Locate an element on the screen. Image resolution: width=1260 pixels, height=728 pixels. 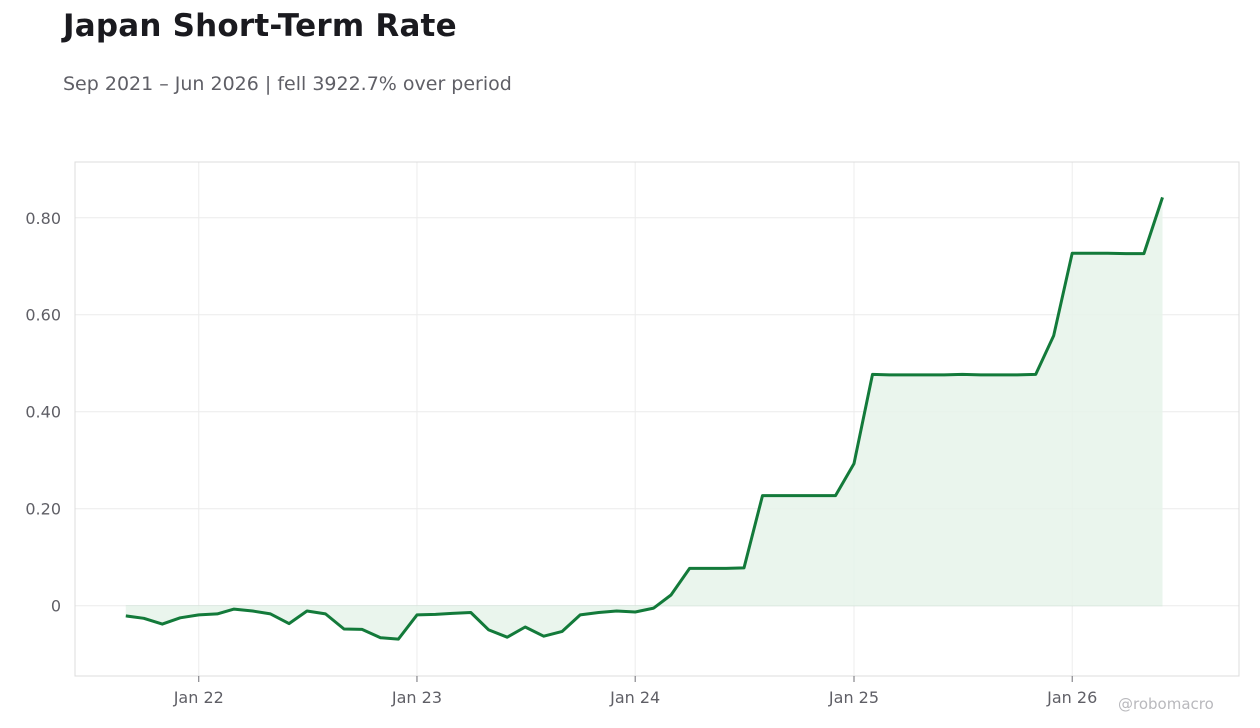
y-tick-label: 0.20 is located at coordinates (43, 509).